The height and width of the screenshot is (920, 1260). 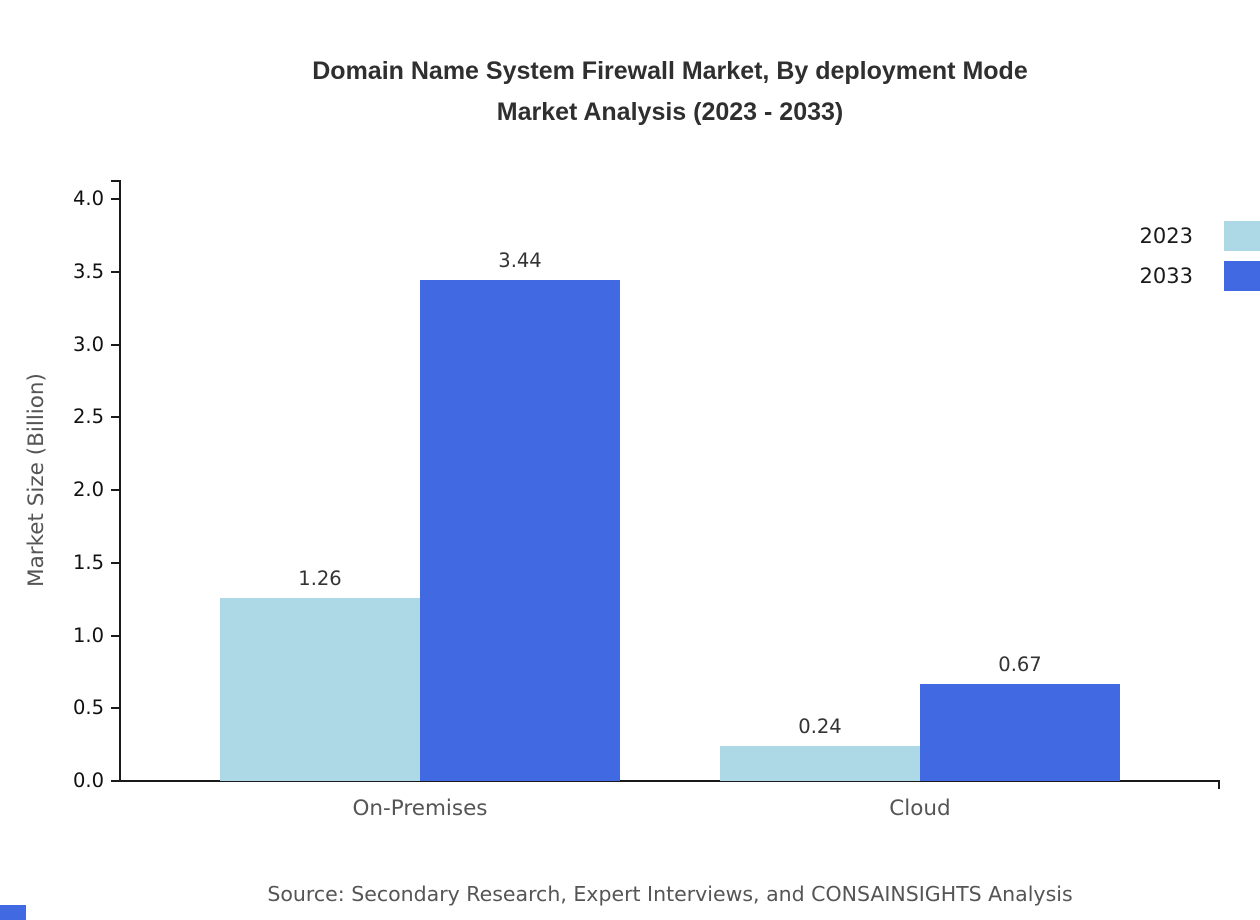 What do you see at coordinates (320, 578) in the screenshot?
I see `value-label-on-premises-2023: 1.26` at bounding box center [320, 578].